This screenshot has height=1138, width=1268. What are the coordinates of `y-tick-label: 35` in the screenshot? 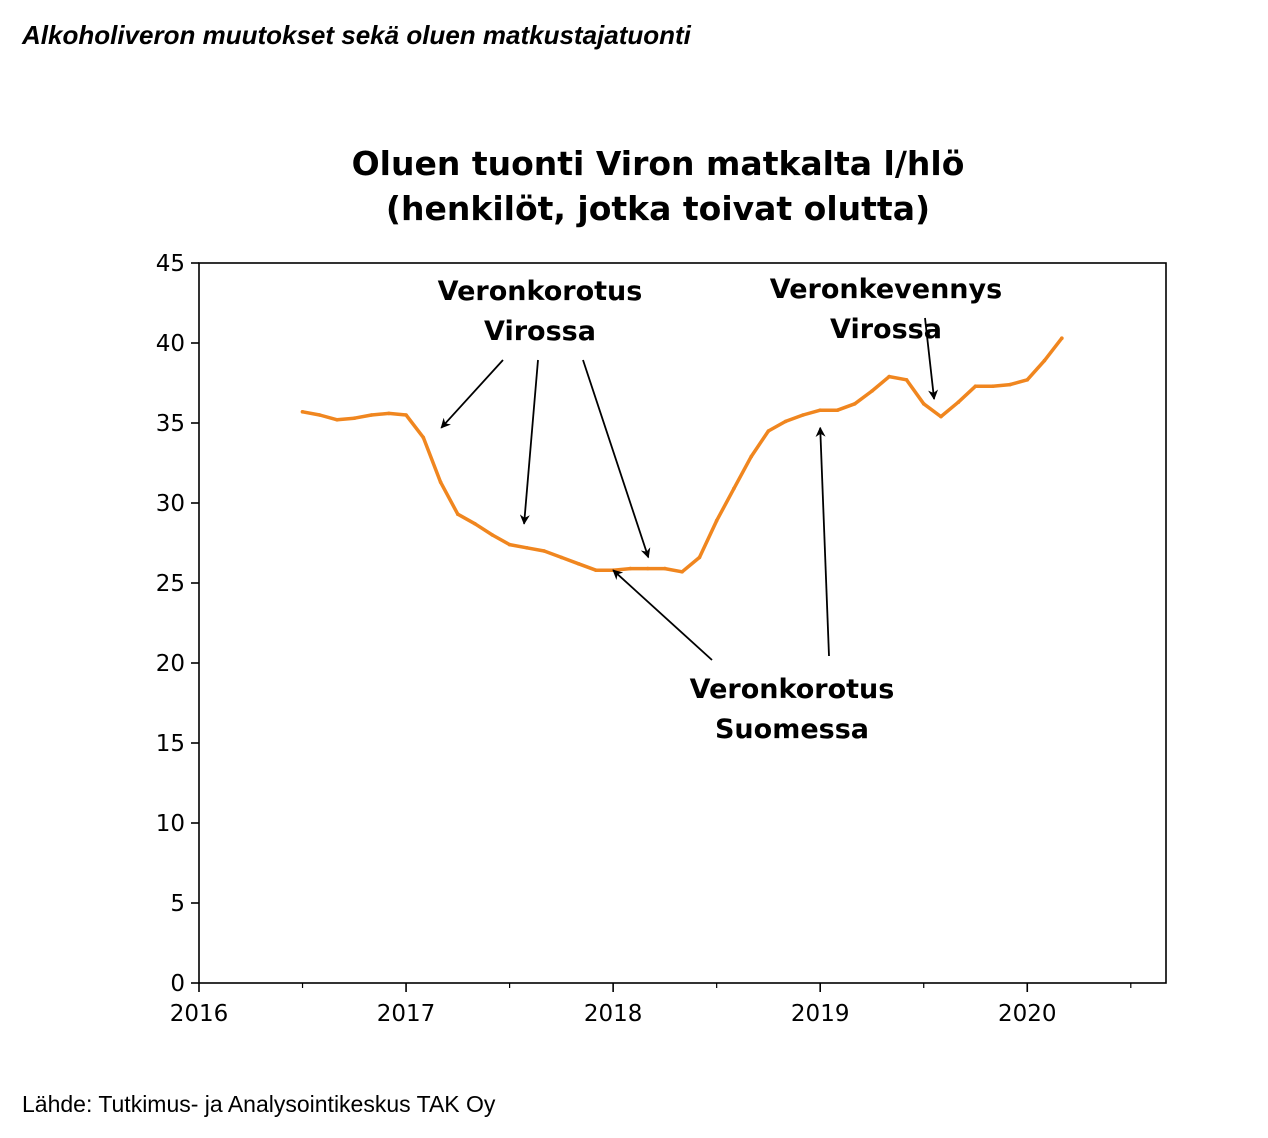 It's located at (170, 424).